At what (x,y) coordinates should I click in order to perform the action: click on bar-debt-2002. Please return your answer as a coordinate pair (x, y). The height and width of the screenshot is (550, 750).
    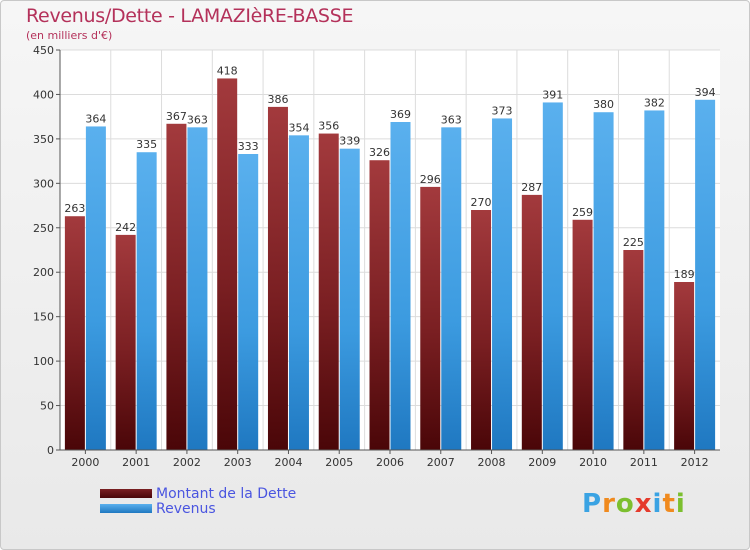
    Looking at the image, I should click on (176, 287).